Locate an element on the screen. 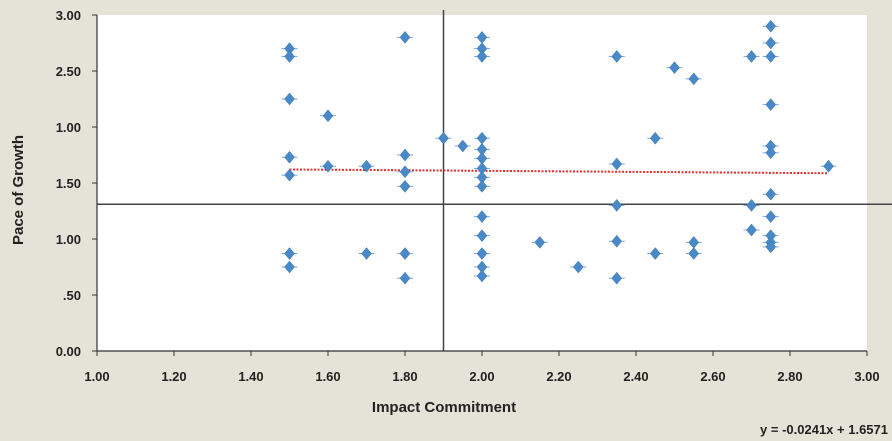 Image resolution: width=892 pixels, height=441 pixels. x-tick-label: 2.20 is located at coordinates (558, 376).